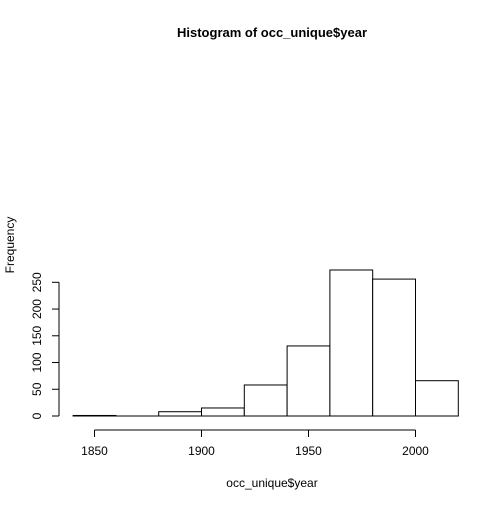 Image resolution: width=504 pixels, height=509 pixels. Describe the element at coordinates (45, 345) in the screenshot. I see `y-axis: 0 50 100 150 200 250` at that location.